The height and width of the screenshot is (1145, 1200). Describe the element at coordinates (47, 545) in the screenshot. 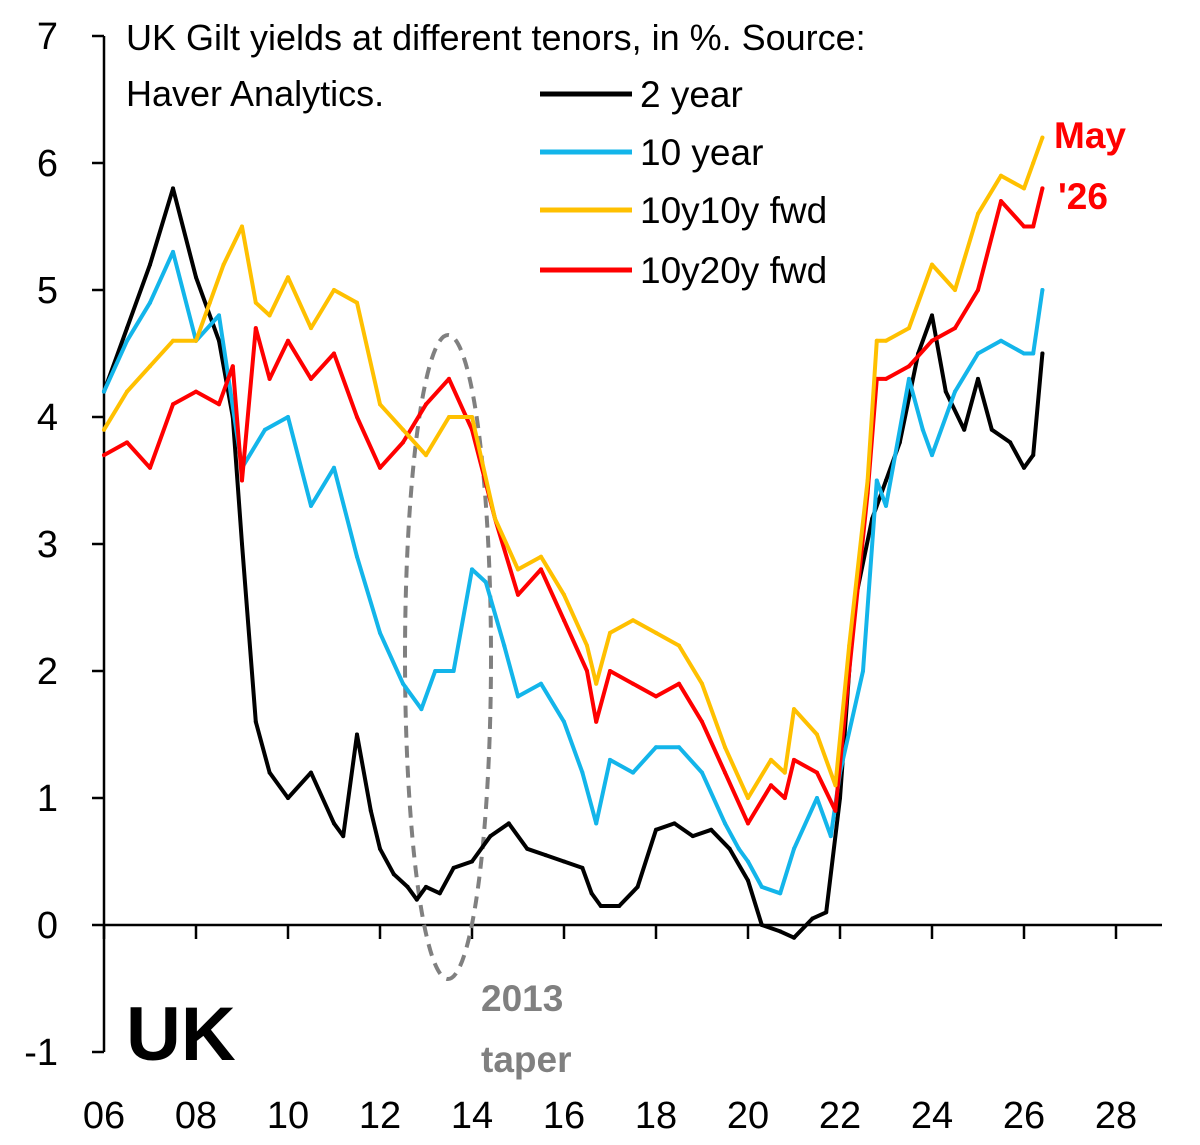

I see `y-tick-label: 3` at that location.